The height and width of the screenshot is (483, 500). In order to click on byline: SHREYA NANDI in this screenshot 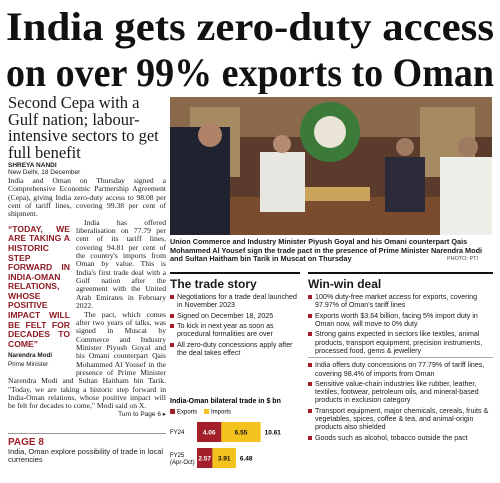, I will do `click(32, 165)`.